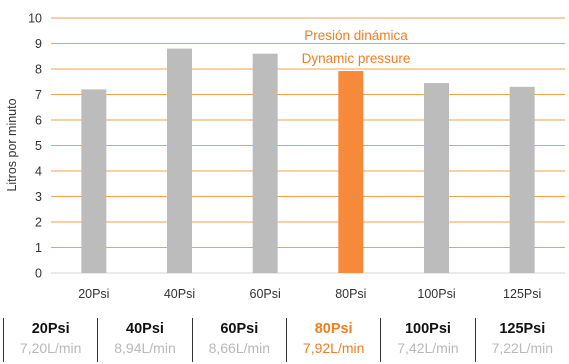 The width and height of the screenshot is (569, 364). I want to click on annotation-es: Presión dinámica, so click(356, 35).